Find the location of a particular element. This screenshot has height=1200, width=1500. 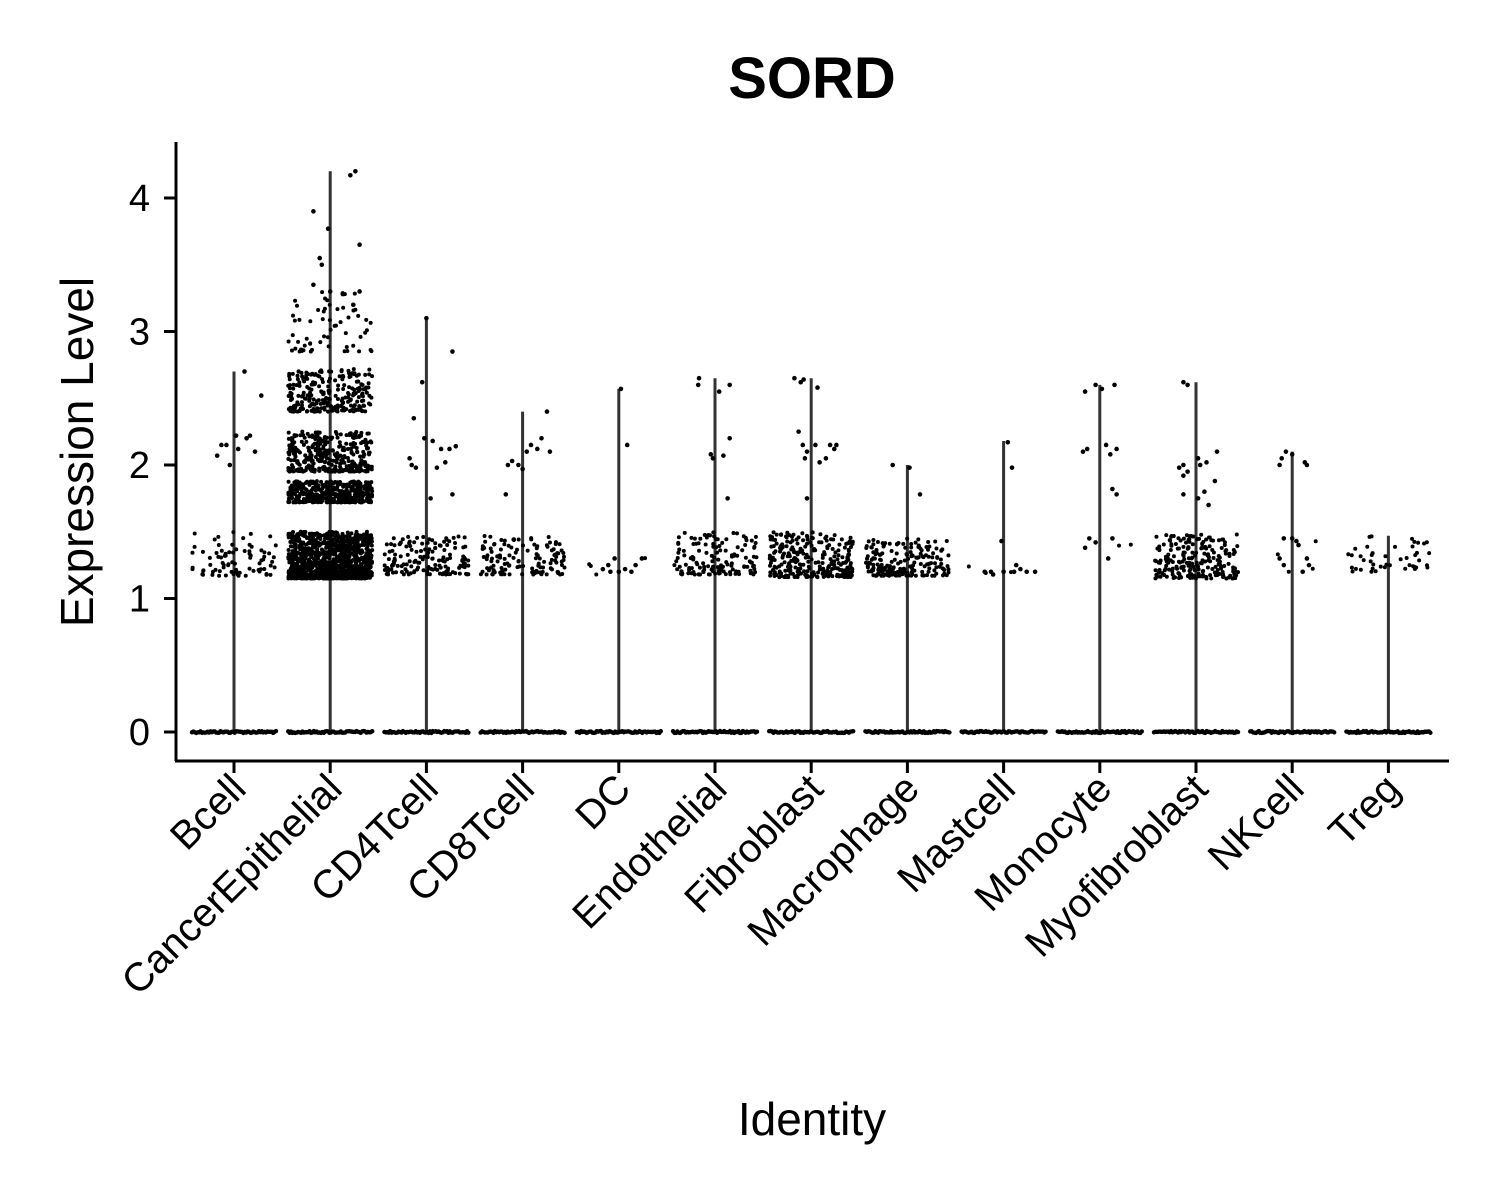

violin-group-nkcell is located at coordinates (1292, 592).